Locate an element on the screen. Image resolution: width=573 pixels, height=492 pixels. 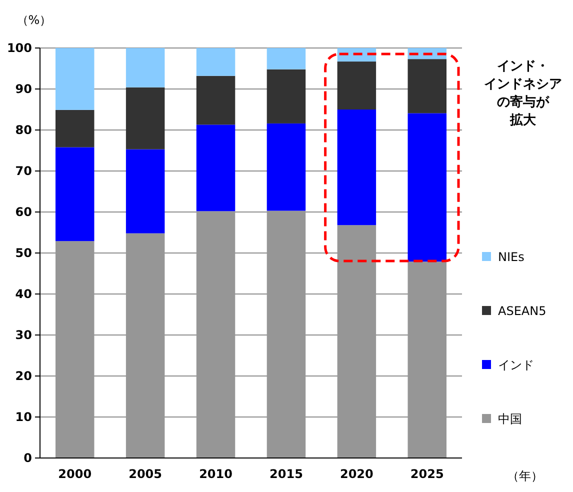
x-tick-label: 2020 is located at coordinates (357, 474).